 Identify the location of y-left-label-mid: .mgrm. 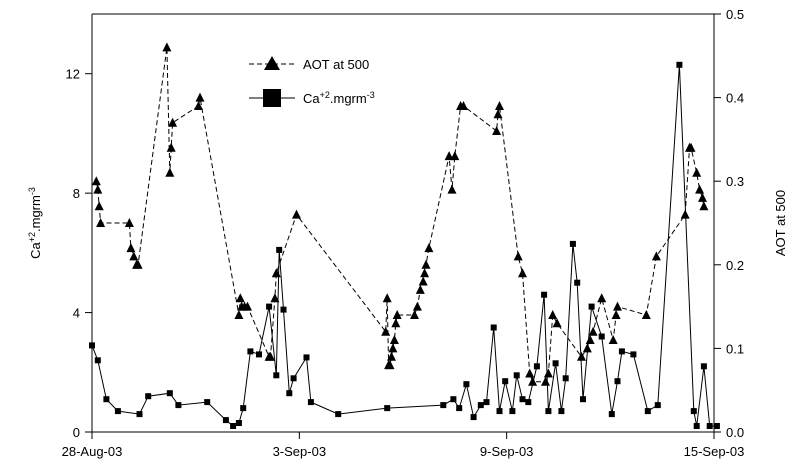
(35, 213).